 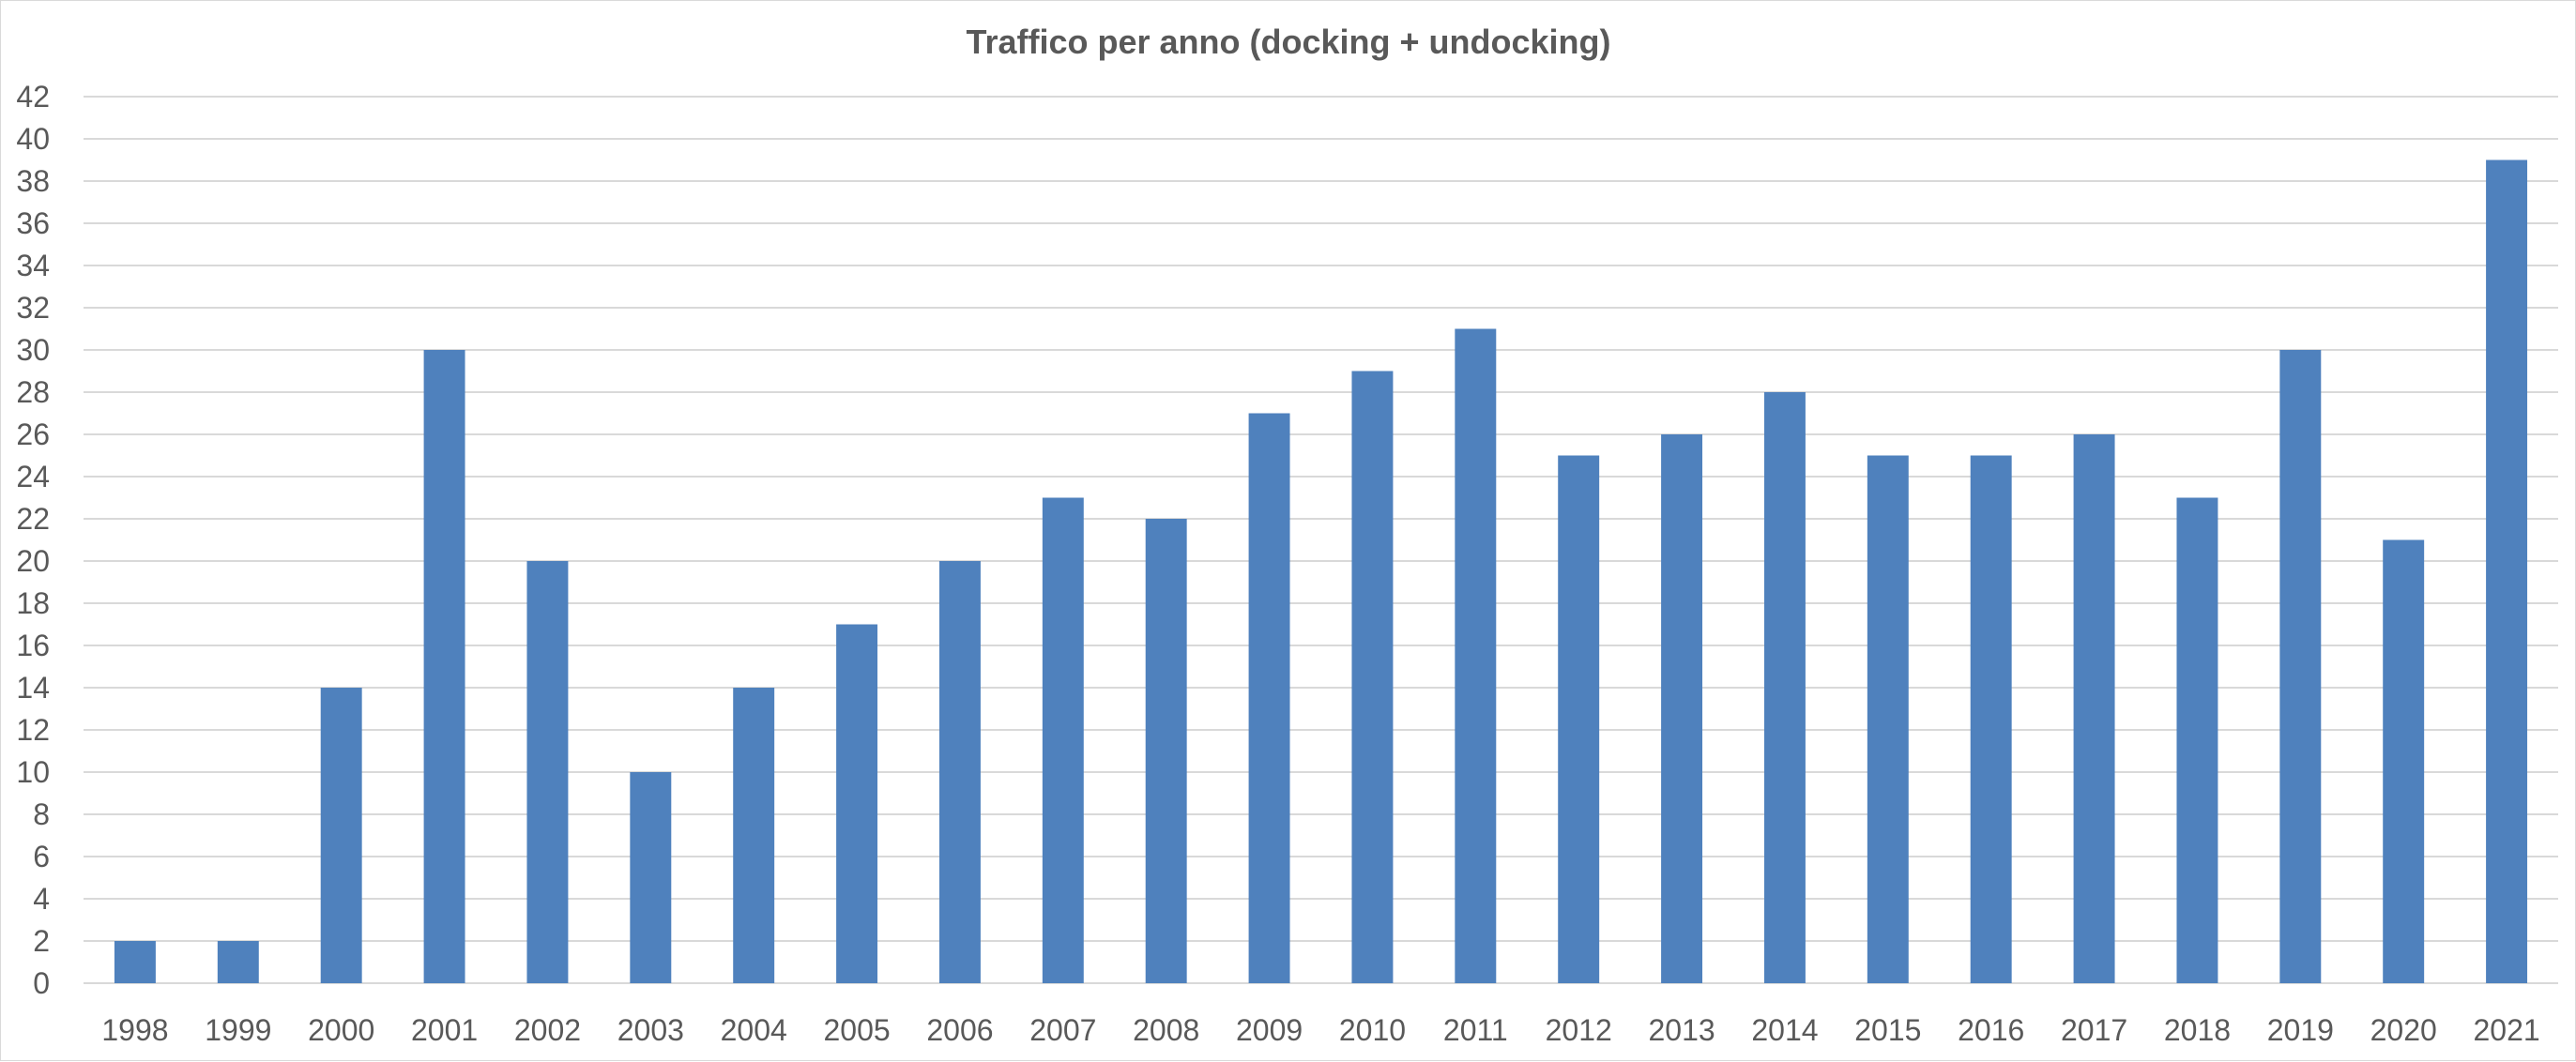 What do you see at coordinates (547, 772) in the screenshot?
I see `bar-2002` at bounding box center [547, 772].